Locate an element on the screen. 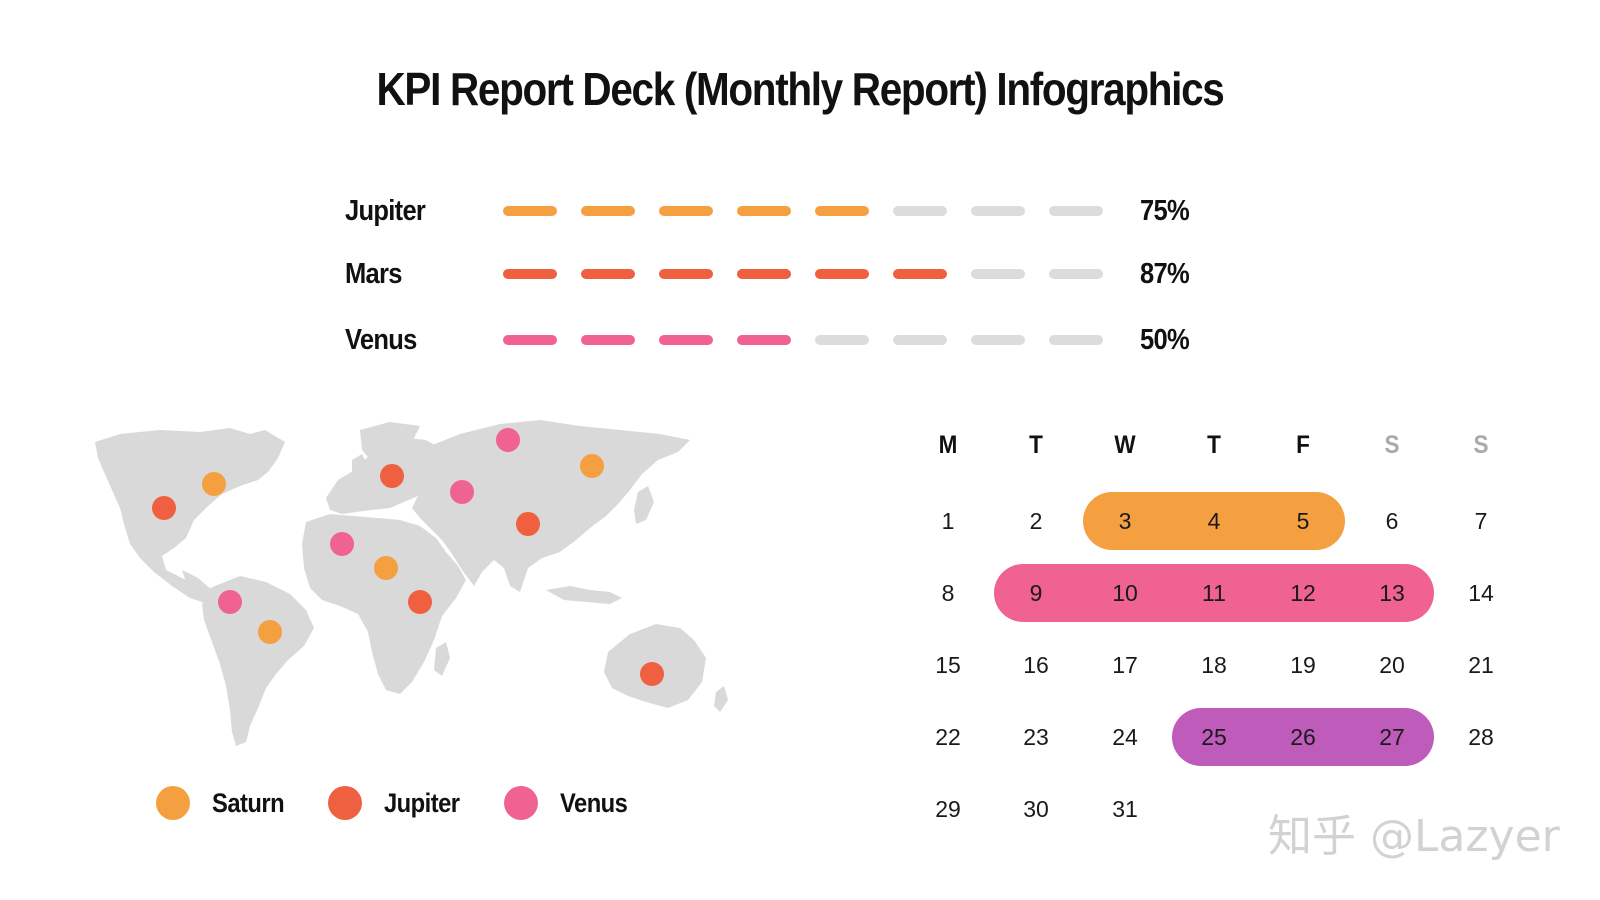 The width and height of the screenshot is (1600, 900). calendar-day: 11 is located at coordinates (1214, 593).